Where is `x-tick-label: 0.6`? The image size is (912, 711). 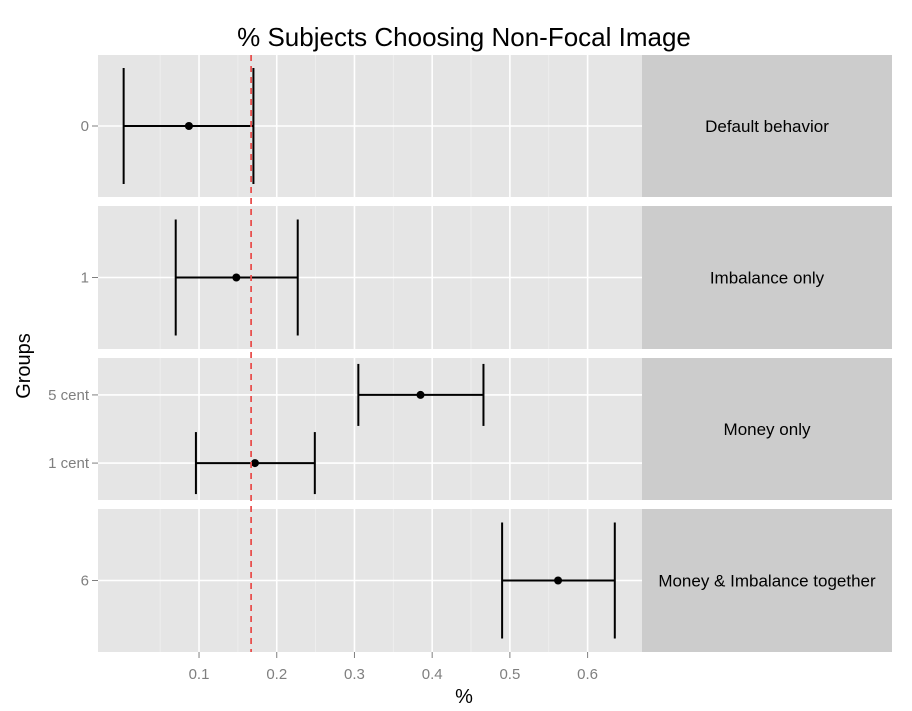
x-tick-label: 0.6 is located at coordinates (587, 674).